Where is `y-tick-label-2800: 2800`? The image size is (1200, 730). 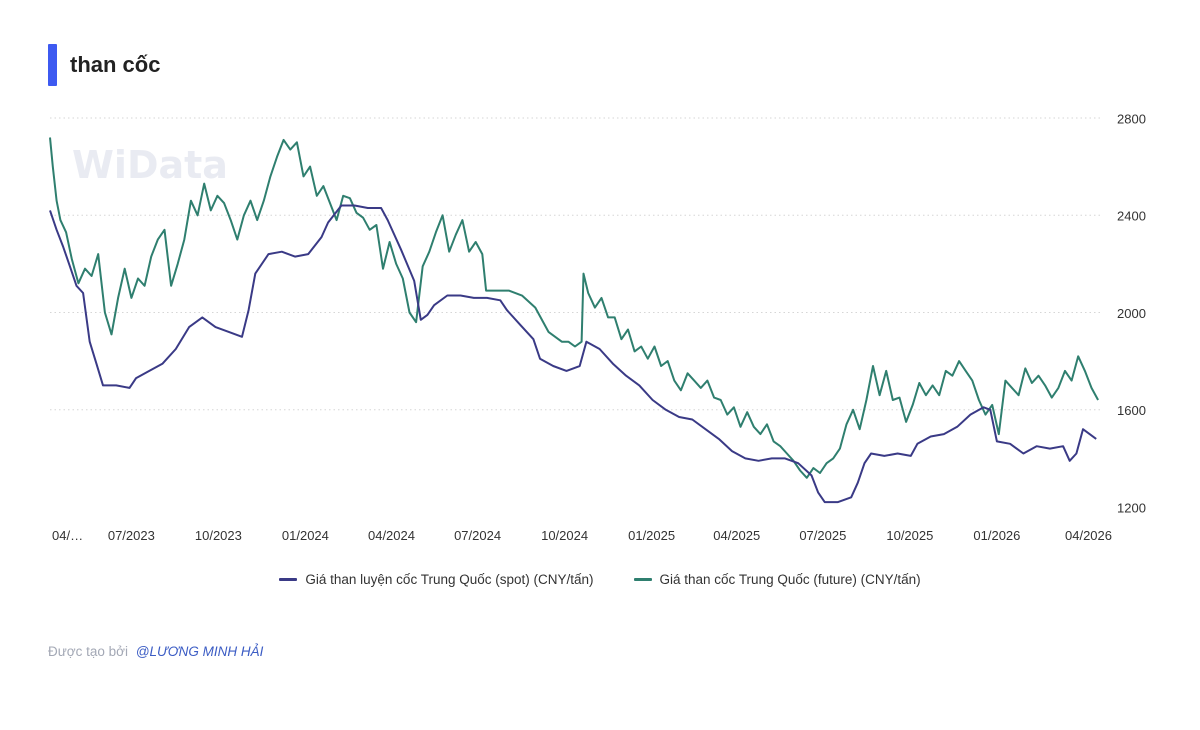 y-tick-label-2800: 2800 is located at coordinates (1131, 118).